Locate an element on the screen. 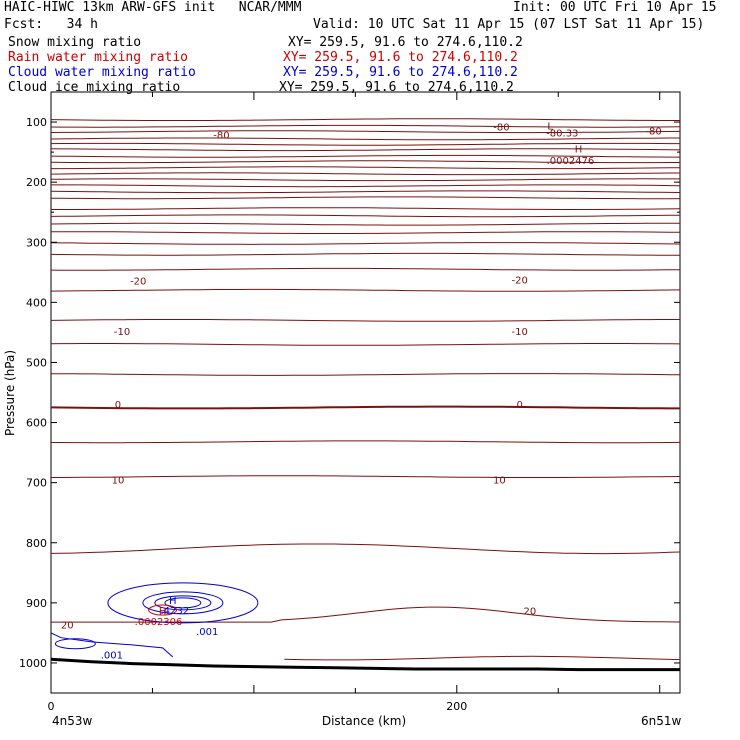 This screenshot has height=740, width=740. temperature-contour-label: L is located at coordinates (550, 127).